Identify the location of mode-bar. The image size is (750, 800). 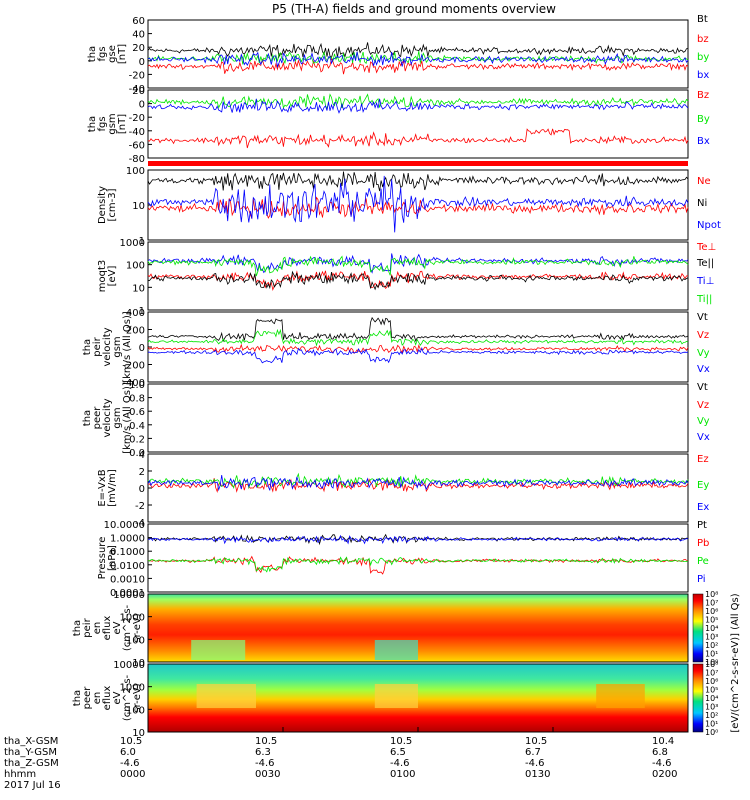
(418, 163).